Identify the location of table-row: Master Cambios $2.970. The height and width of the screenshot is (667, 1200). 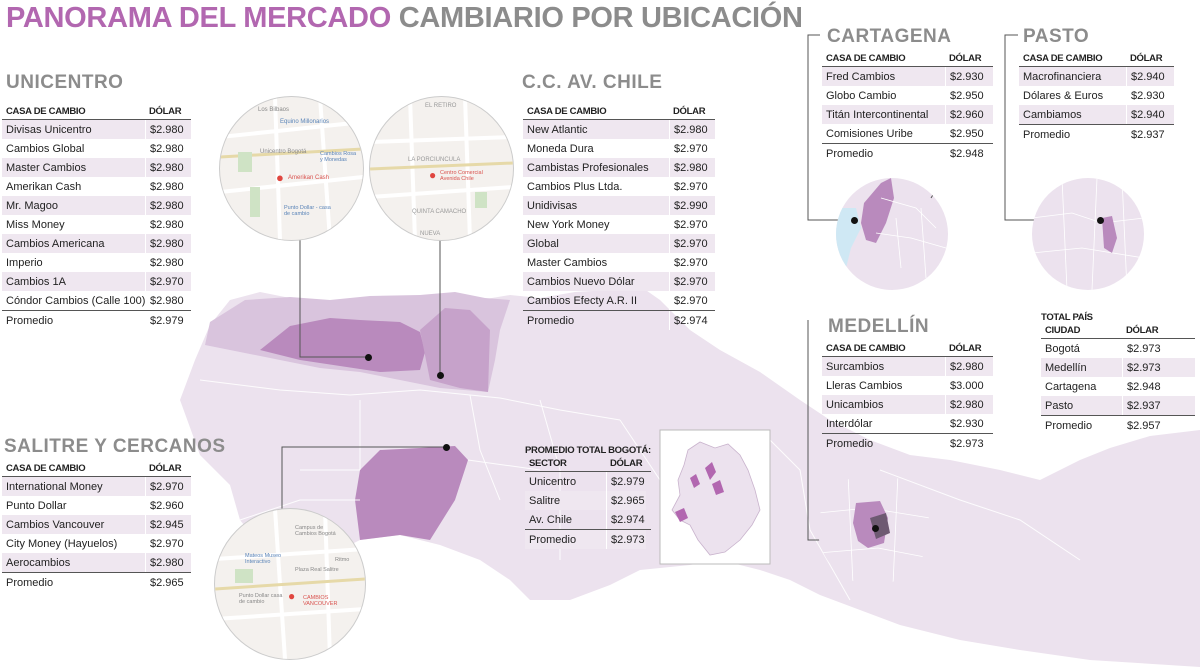
(619, 262).